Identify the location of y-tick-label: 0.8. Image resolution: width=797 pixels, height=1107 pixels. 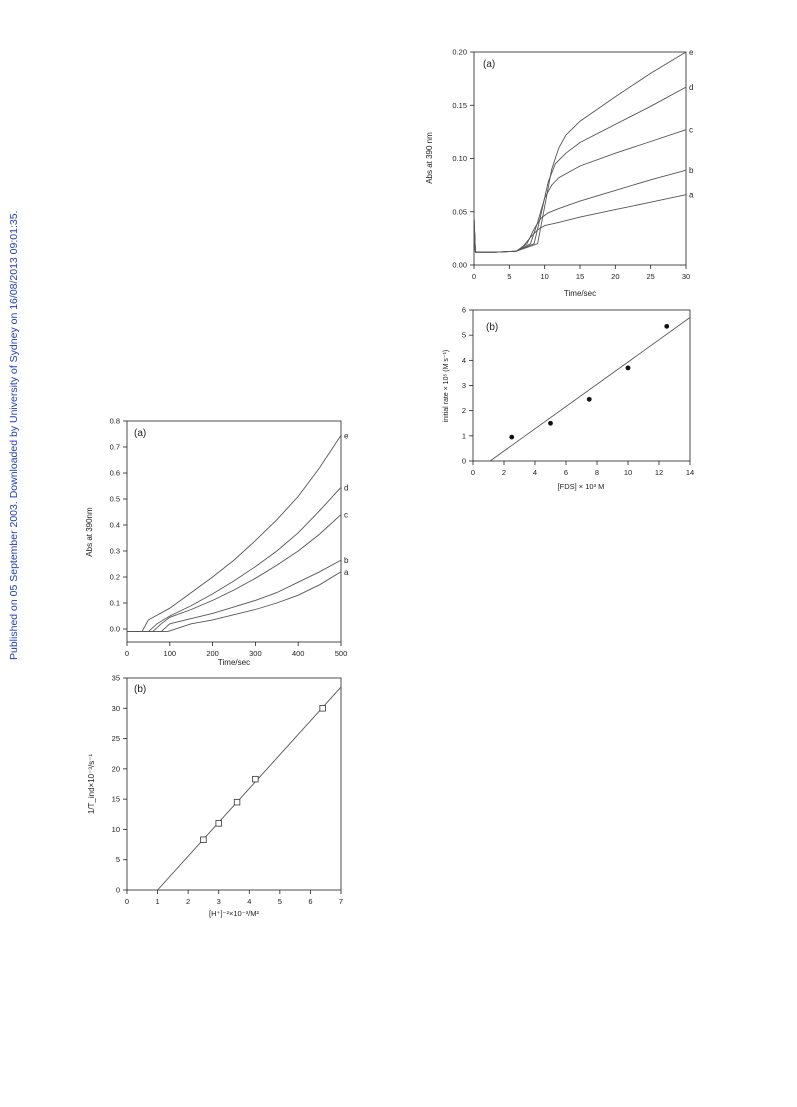
(115, 421).